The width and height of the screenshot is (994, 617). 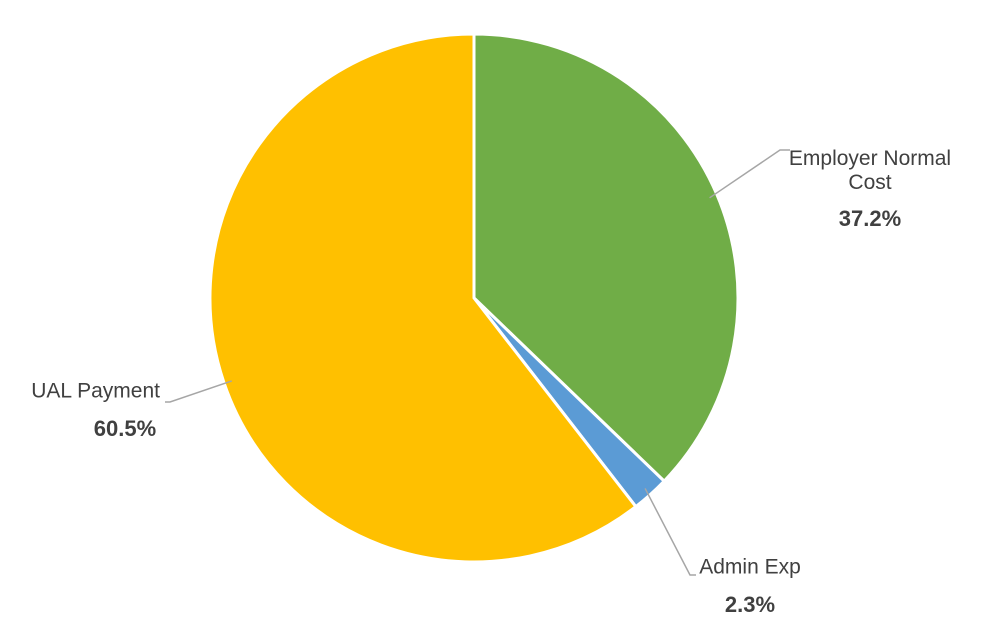 What do you see at coordinates (870, 170) in the screenshot?
I see `category-label: Employer Normal Cost` at bounding box center [870, 170].